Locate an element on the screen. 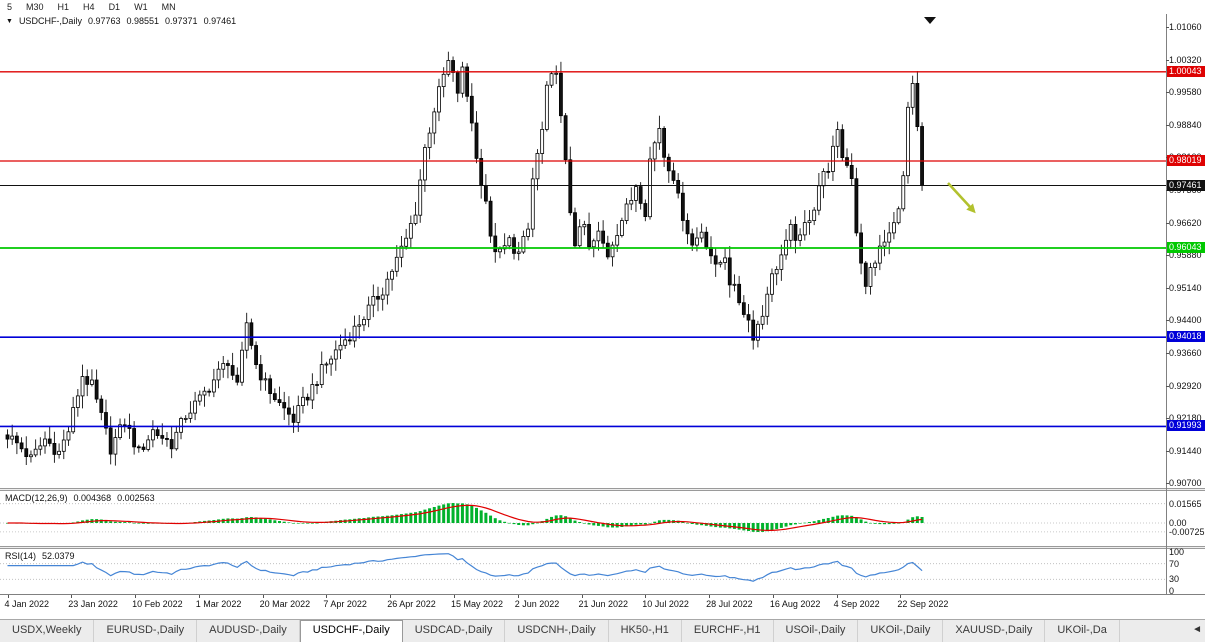 The width and height of the screenshot is (1205, 642). timeframe-m30: M30 is located at coordinates (35, 6).